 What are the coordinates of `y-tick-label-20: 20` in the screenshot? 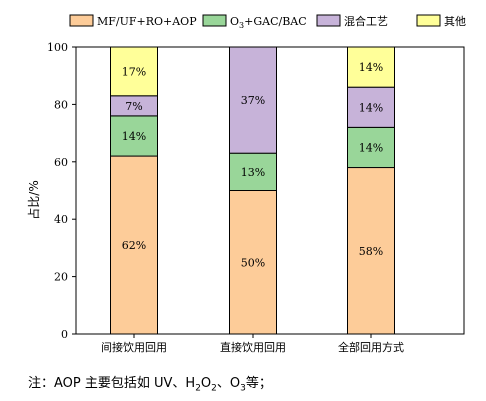 It's located at (61, 277).